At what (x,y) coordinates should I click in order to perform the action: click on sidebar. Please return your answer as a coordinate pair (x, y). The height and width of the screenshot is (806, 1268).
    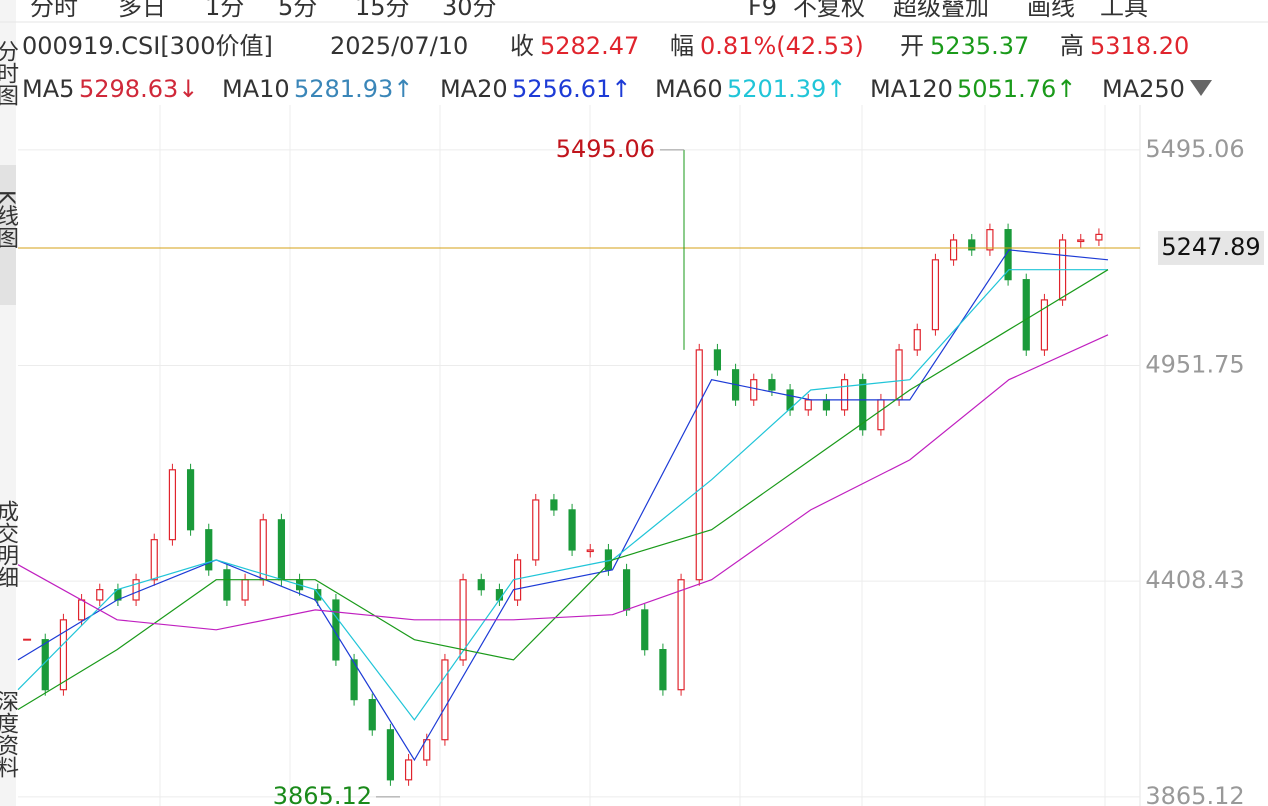
    Looking at the image, I should click on (8, 403).